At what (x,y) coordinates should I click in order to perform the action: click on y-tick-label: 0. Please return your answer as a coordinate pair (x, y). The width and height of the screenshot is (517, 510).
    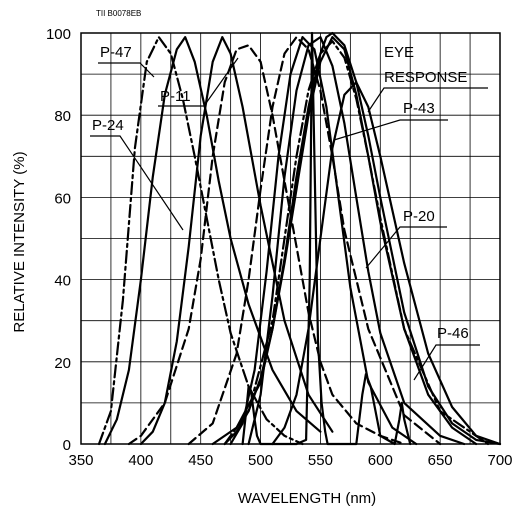
    Looking at the image, I should click on (67, 445).